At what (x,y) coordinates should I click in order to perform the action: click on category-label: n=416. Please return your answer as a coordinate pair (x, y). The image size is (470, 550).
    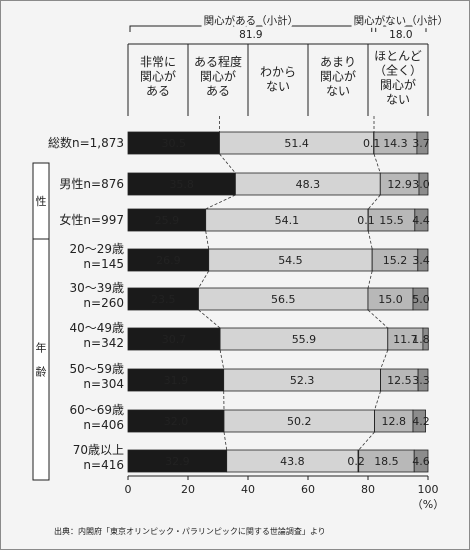
    Looking at the image, I should click on (103, 465).